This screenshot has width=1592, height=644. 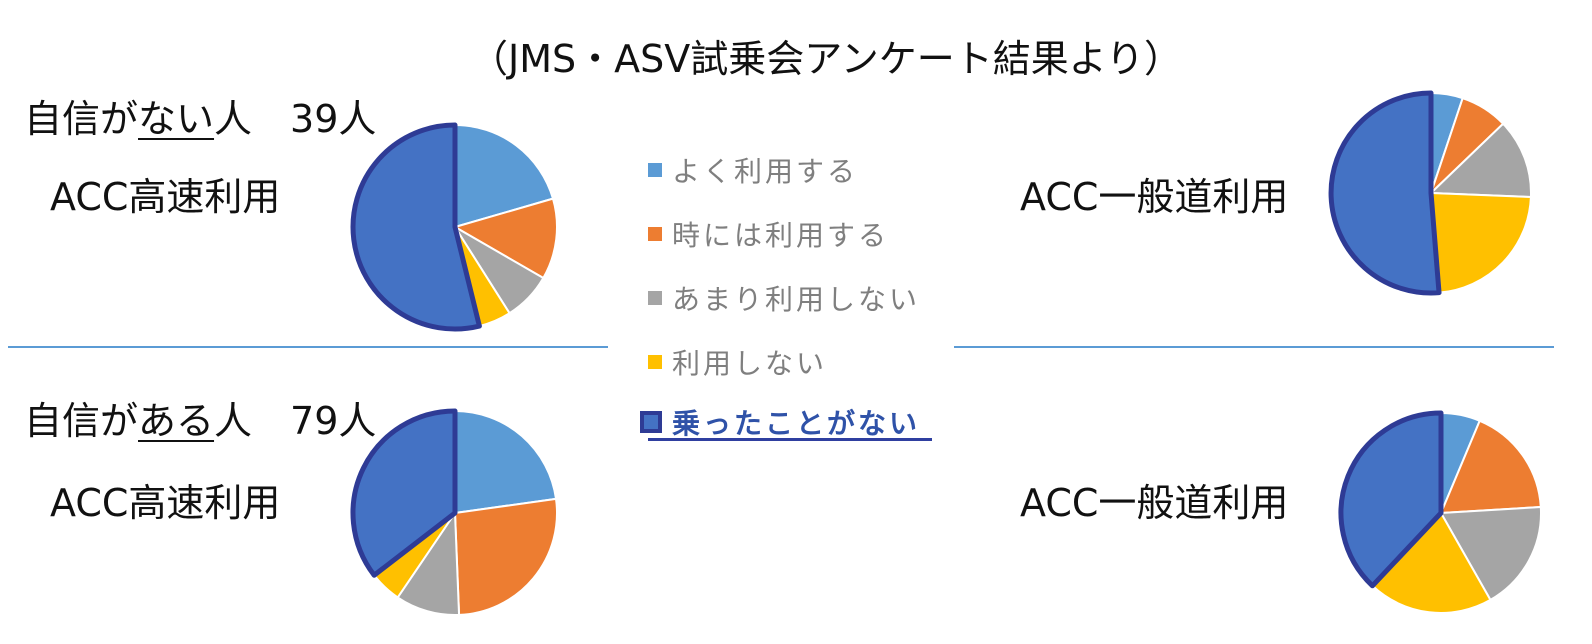 I want to click on chart-title: （JMS・ASV試乗会アンケート結果より）, so click(x=826, y=55).